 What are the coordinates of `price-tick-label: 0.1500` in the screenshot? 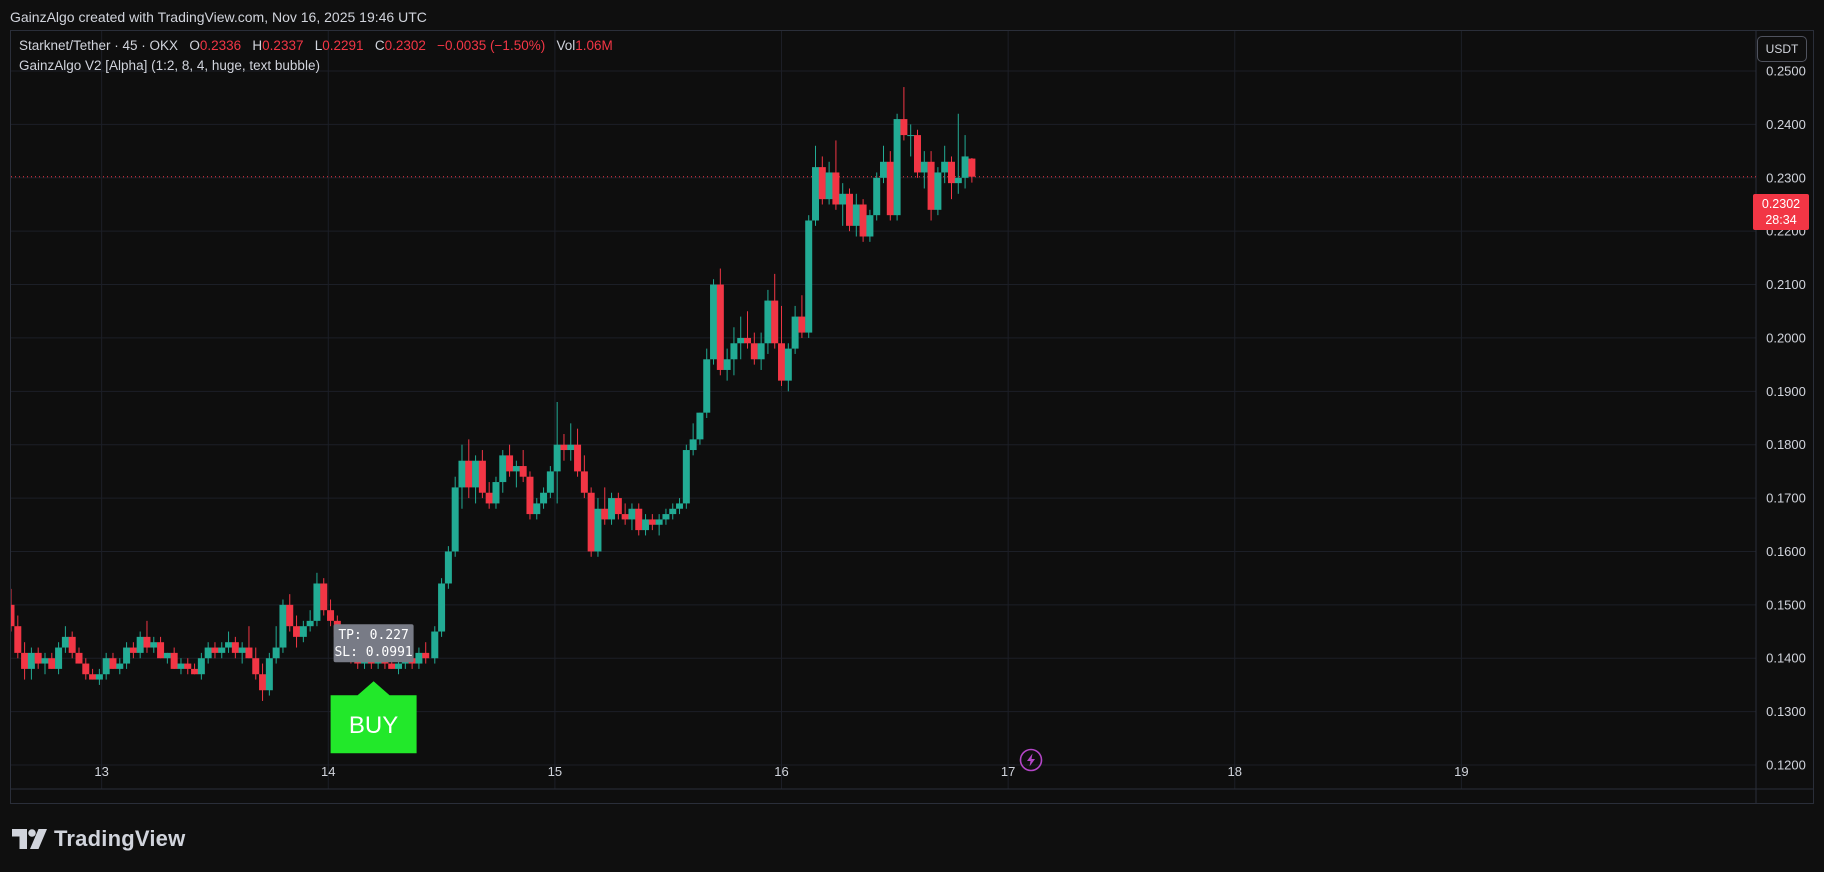 It's located at (1786, 604).